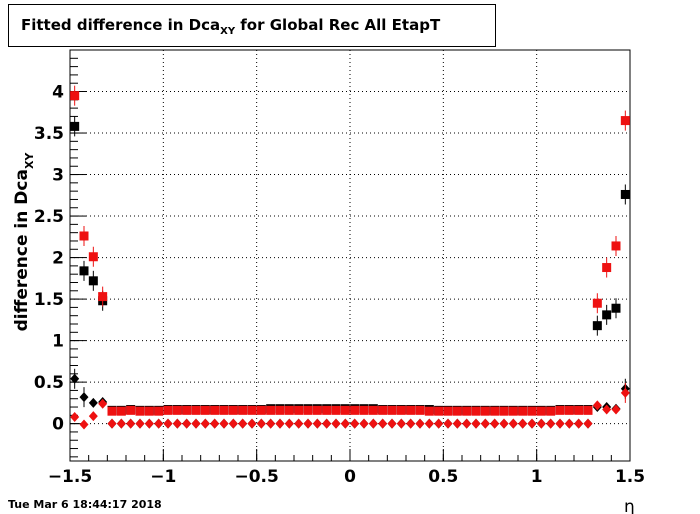 This screenshot has width=700, height=514. What do you see at coordinates (630, 477) in the screenshot?
I see `x-tick-label: 1.5` at bounding box center [630, 477].